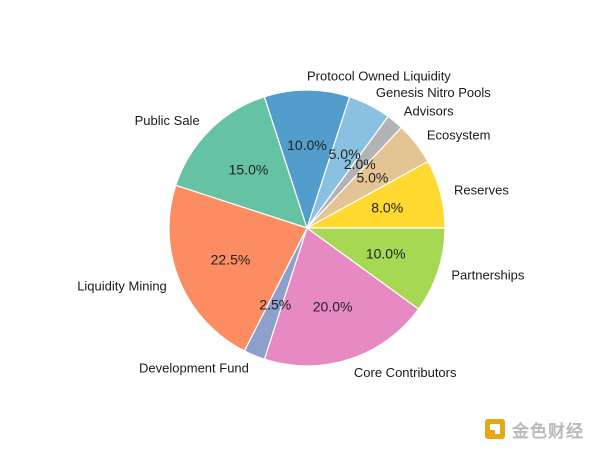 The image size is (600, 450). I want to click on pie-slice-public-sale, so click(241, 162).